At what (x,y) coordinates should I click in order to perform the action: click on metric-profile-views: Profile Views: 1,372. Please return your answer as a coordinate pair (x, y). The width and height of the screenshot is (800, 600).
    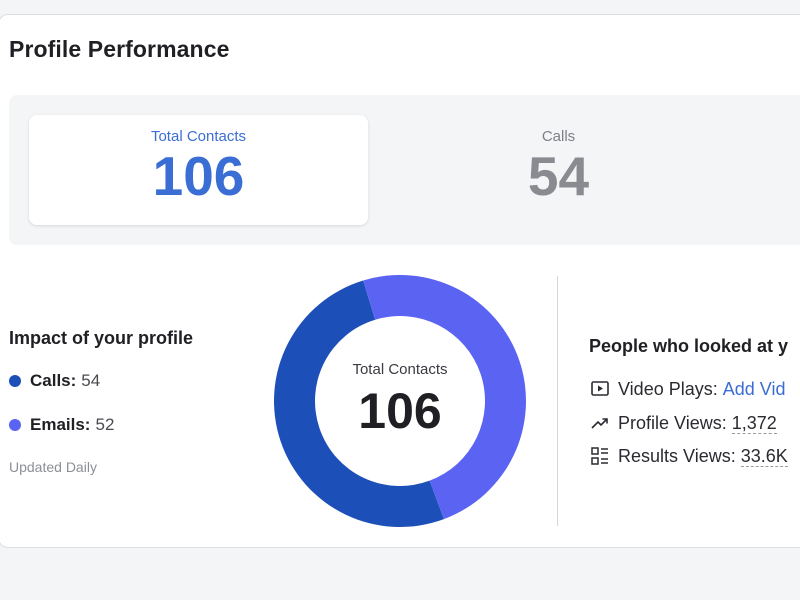
    Looking at the image, I should click on (683, 423).